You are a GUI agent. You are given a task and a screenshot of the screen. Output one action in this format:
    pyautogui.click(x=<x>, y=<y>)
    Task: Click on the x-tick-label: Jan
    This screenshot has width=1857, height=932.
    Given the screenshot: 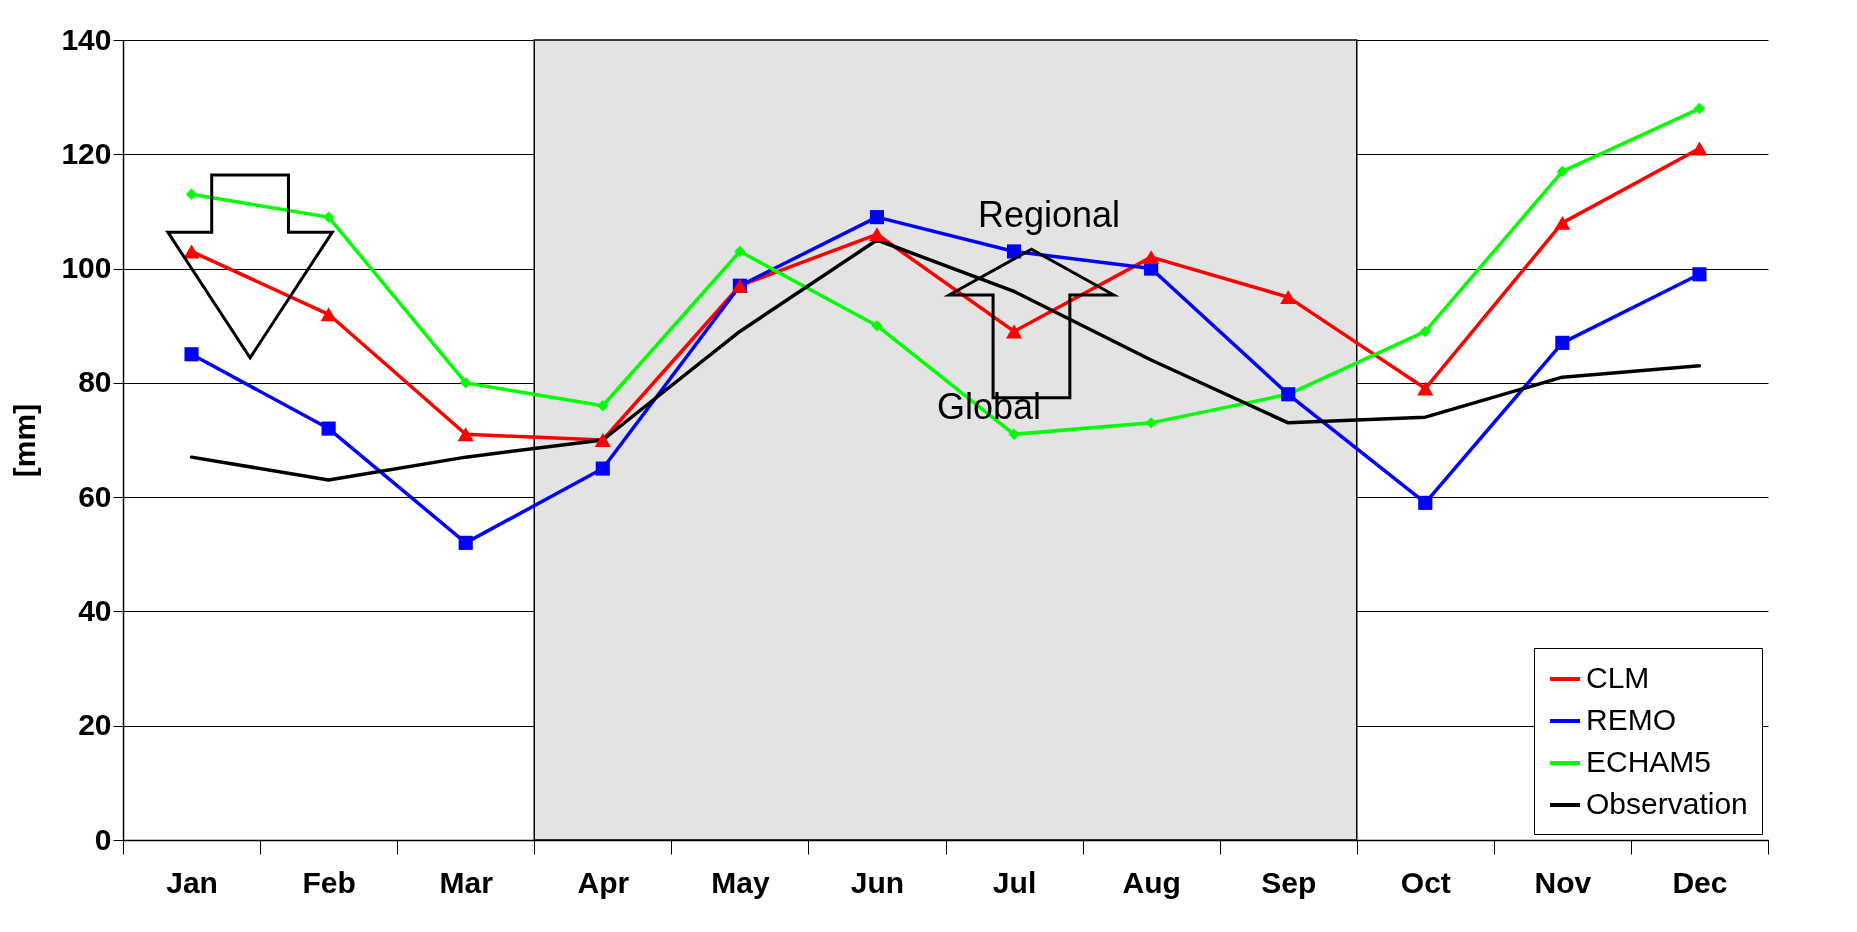 What is the action you would take?
    pyautogui.click(x=192, y=882)
    